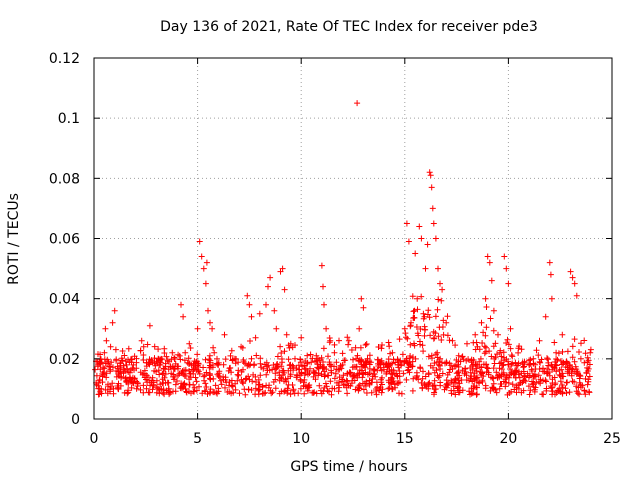 The width and height of the screenshot is (640, 480). I want to click on y-axis-label: ROTI / TECUs, so click(14, 239).